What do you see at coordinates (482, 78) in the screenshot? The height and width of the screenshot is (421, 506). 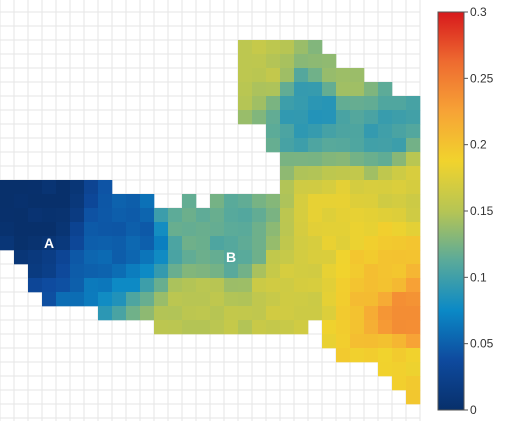 I see `colorbar-tick-label: 0.25` at bounding box center [482, 78].